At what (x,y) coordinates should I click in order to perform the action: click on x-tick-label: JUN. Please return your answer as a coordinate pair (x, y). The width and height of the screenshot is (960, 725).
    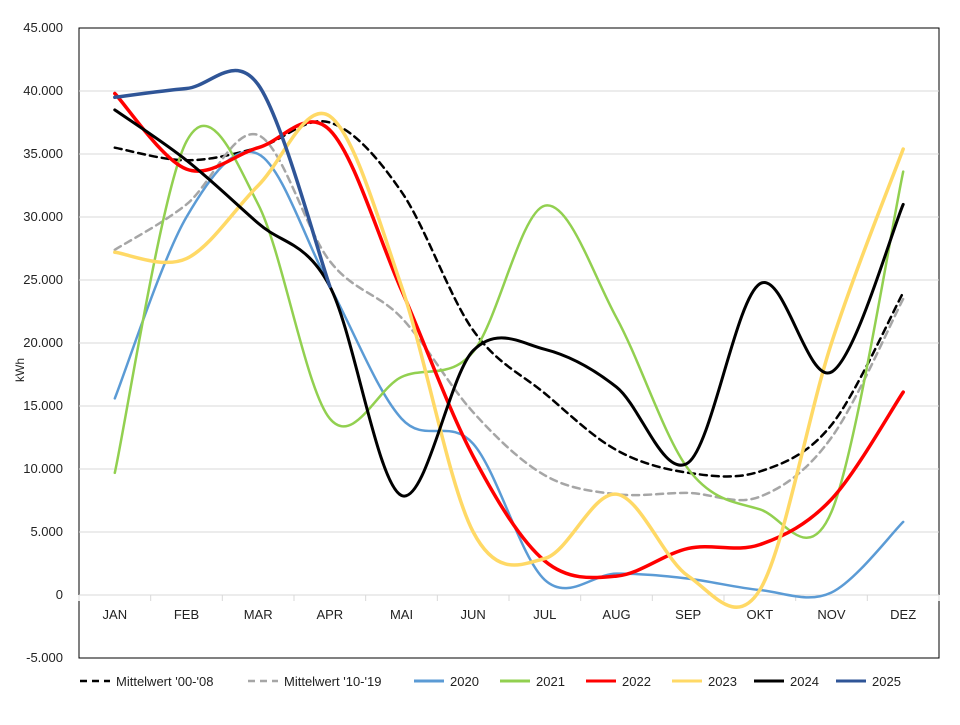
    Looking at the image, I should click on (473, 614).